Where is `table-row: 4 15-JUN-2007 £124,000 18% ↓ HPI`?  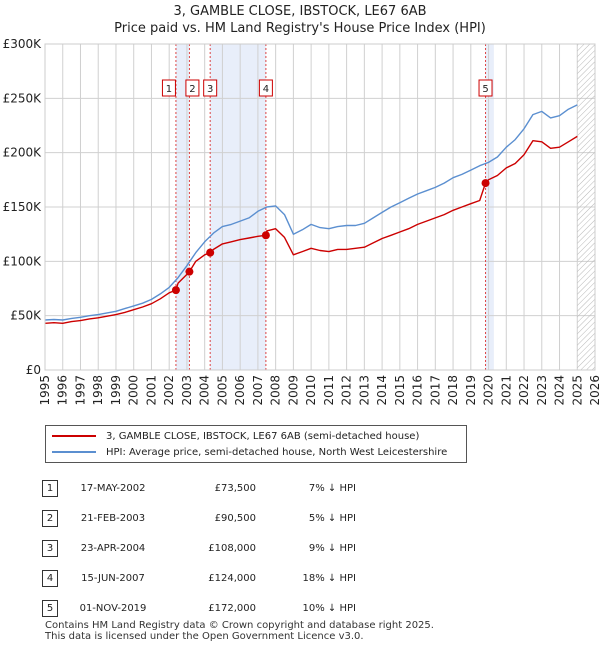
table-row: 4 15-JUN-2007 £124,000 18% ↓ HPI is located at coordinates (199, 578).